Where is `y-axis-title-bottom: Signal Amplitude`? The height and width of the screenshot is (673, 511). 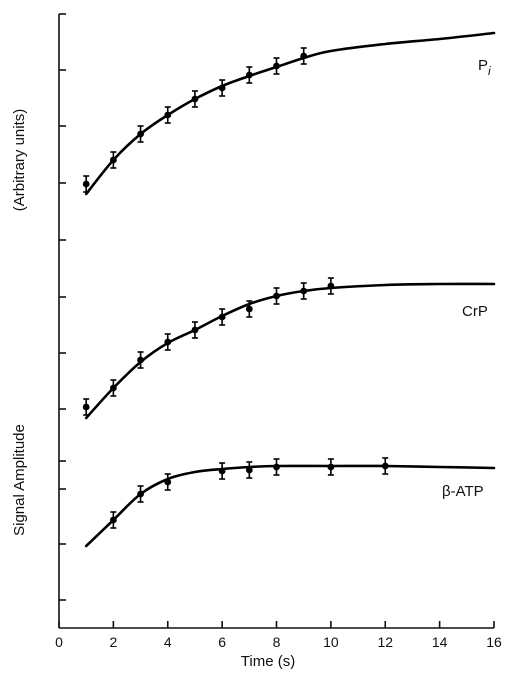
y-axis-title-bottom: Signal Amplitude is located at coordinates (19, 480).